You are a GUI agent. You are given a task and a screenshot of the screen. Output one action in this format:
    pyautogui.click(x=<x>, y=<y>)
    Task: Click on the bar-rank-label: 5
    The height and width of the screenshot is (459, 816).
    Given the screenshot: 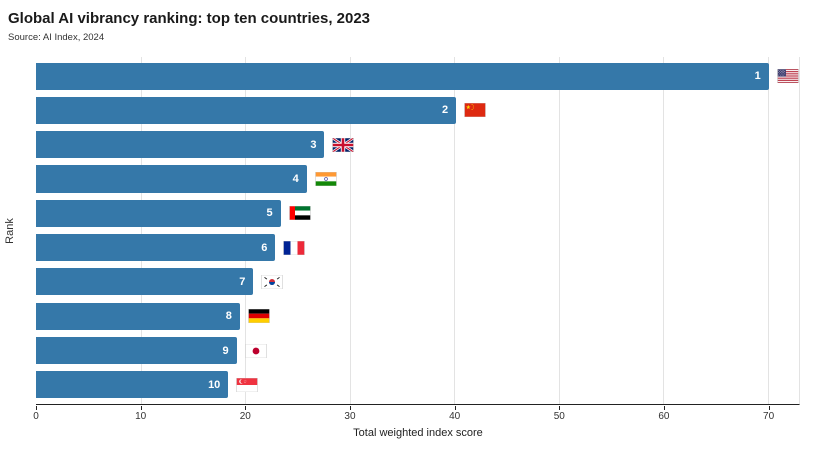 What is the action you would take?
    pyautogui.click(x=269, y=213)
    